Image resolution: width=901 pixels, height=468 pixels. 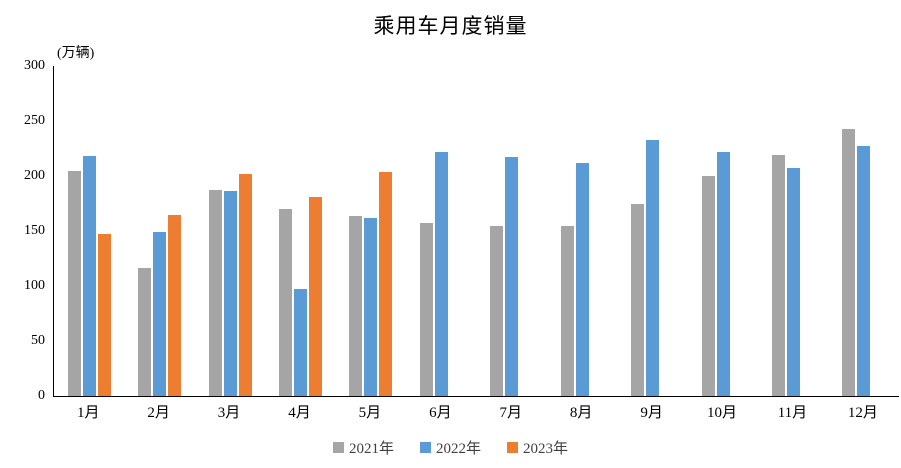 I want to click on x-axis-label: 2月, so click(x=158, y=413).